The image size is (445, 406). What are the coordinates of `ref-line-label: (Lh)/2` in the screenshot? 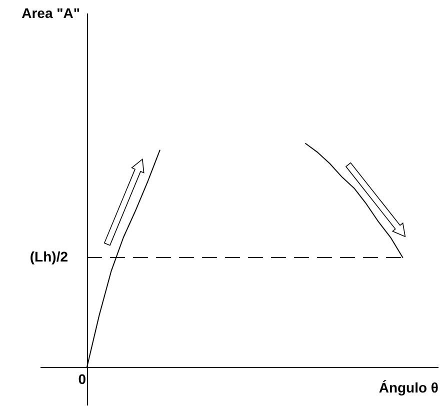 It's located at (49, 256).